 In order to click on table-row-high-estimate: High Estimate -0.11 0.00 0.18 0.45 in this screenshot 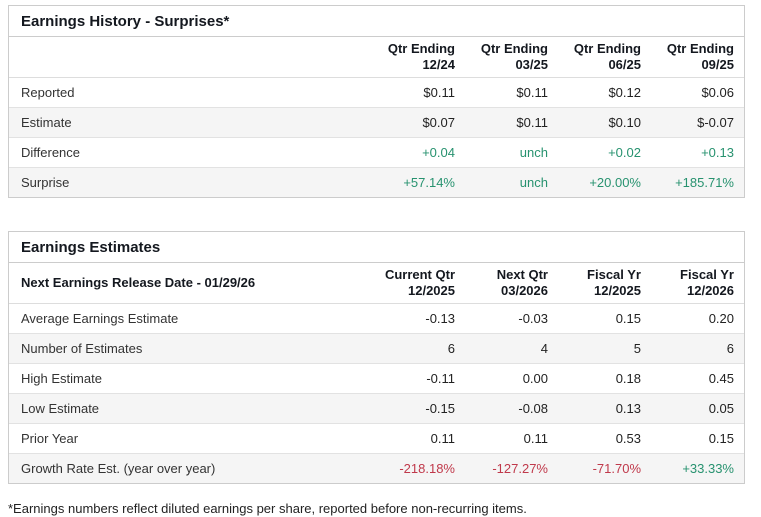, I will do `click(376, 378)`.